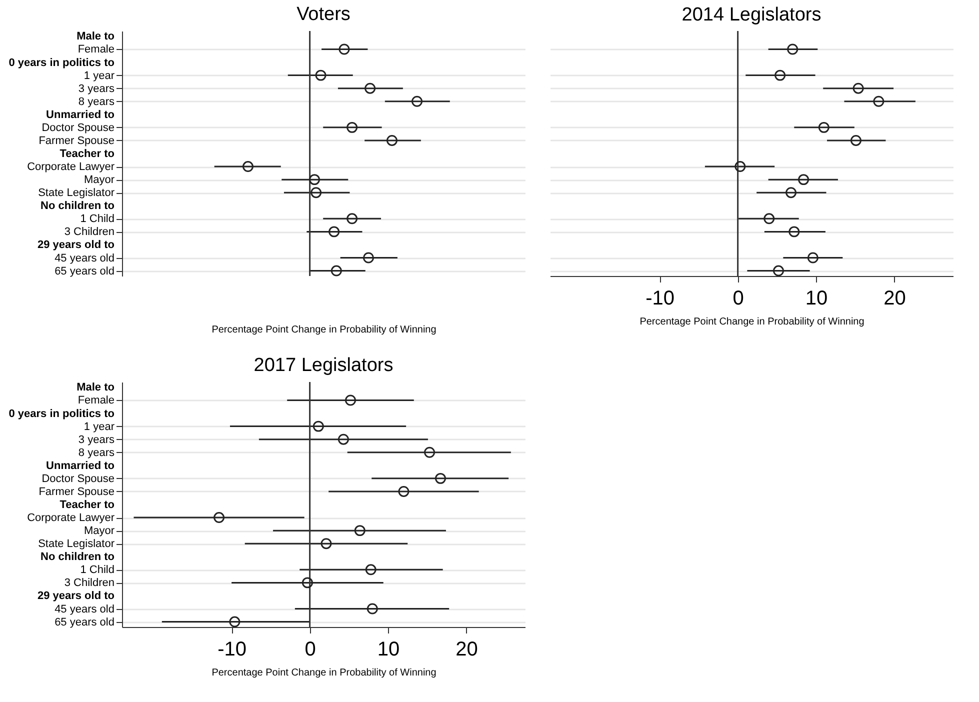 This screenshot has width=979, height=702. I want to click on chart-title: Voters, so click(323, 15).